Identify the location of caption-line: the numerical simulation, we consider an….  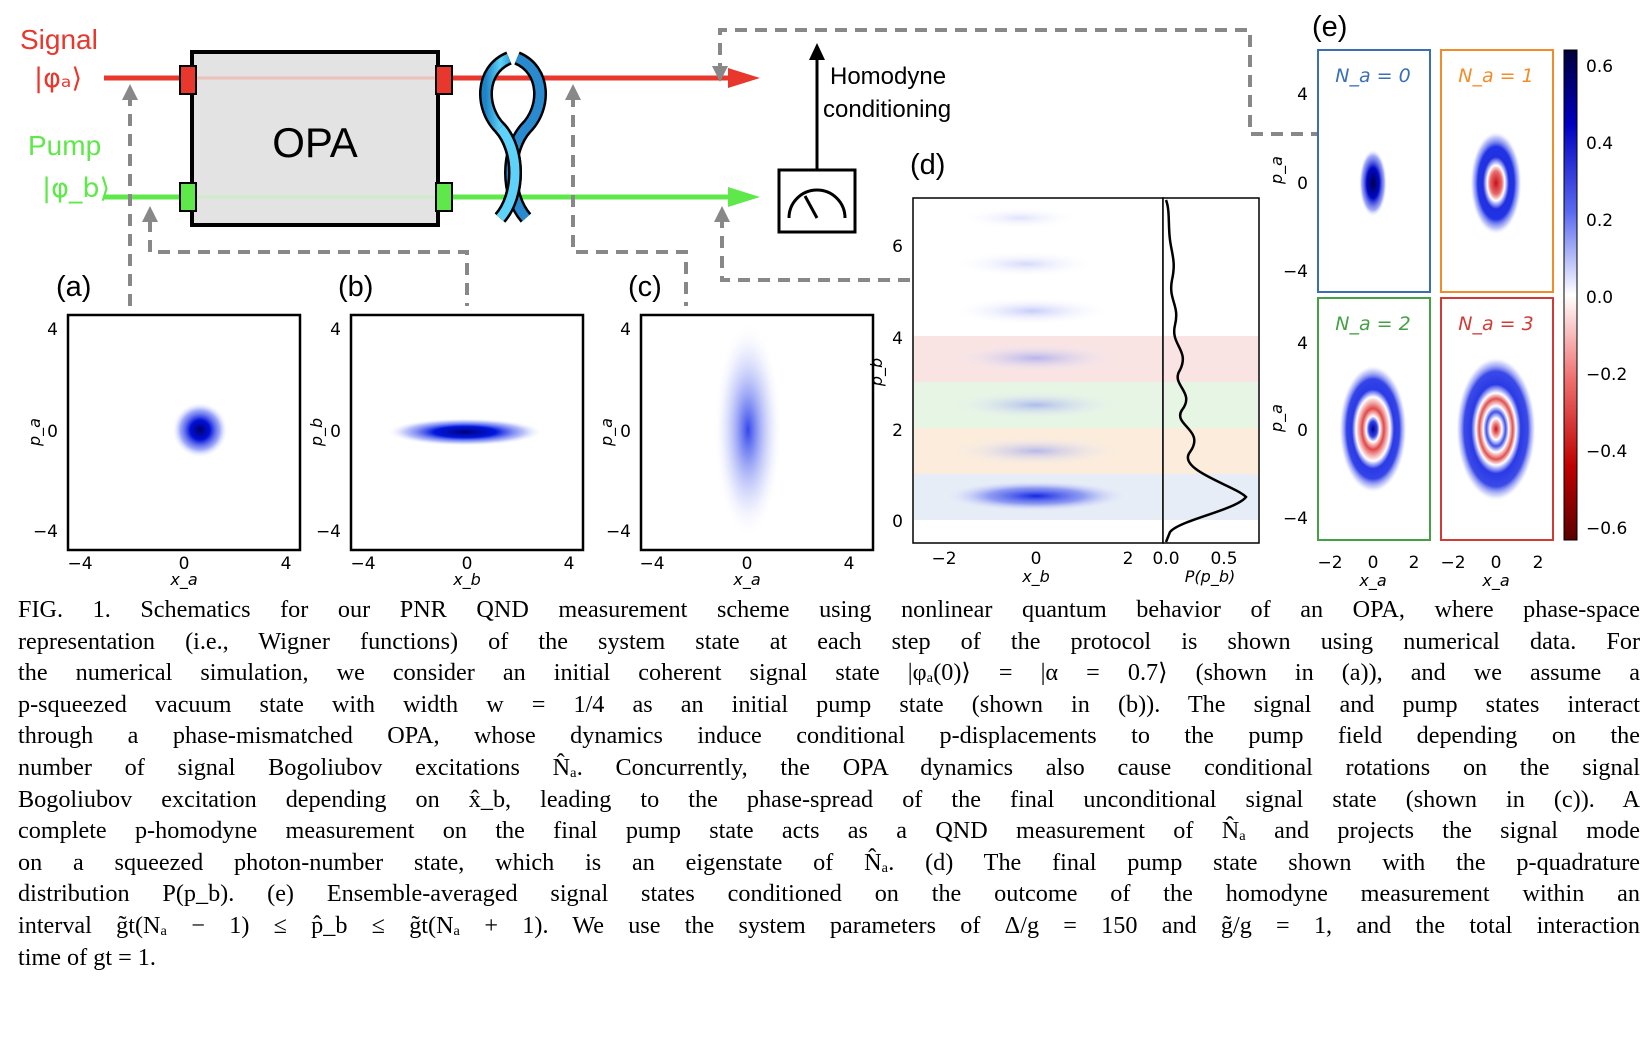
(829, 673).